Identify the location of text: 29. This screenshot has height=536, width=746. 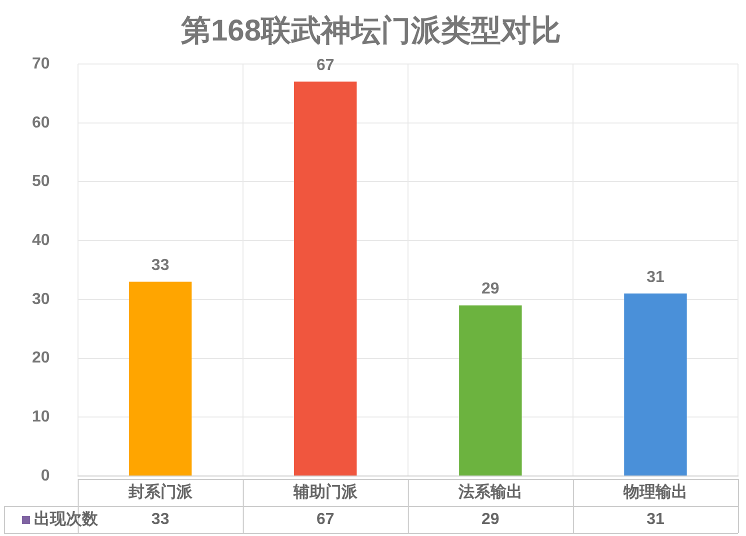
(491, 289).